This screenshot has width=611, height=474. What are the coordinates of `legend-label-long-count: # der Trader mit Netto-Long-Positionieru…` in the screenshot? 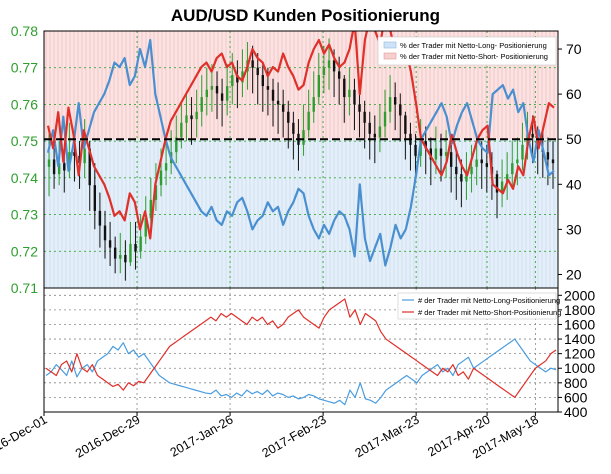 It's located at (489, 300).